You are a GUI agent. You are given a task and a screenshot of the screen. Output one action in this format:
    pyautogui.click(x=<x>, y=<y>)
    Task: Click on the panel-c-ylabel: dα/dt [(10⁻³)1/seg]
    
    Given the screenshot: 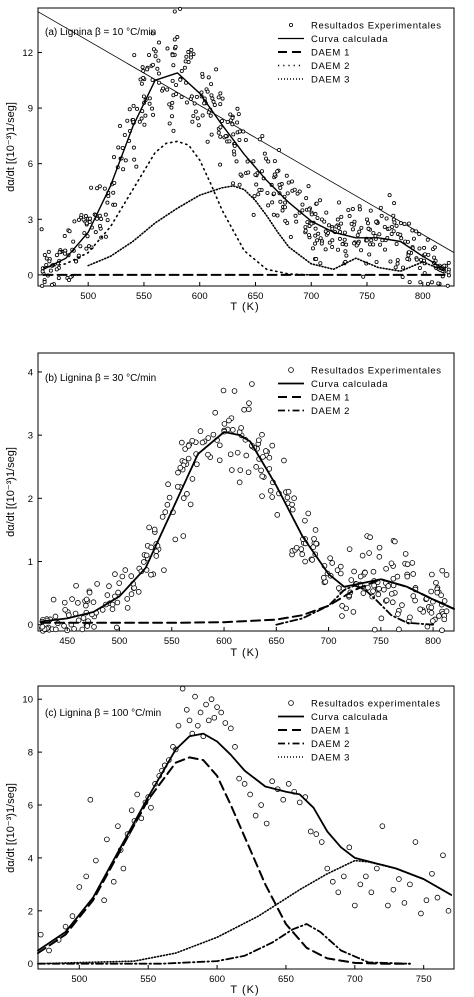 What is the action you would take?
    pyautogui.click(x=11, y=828)
    